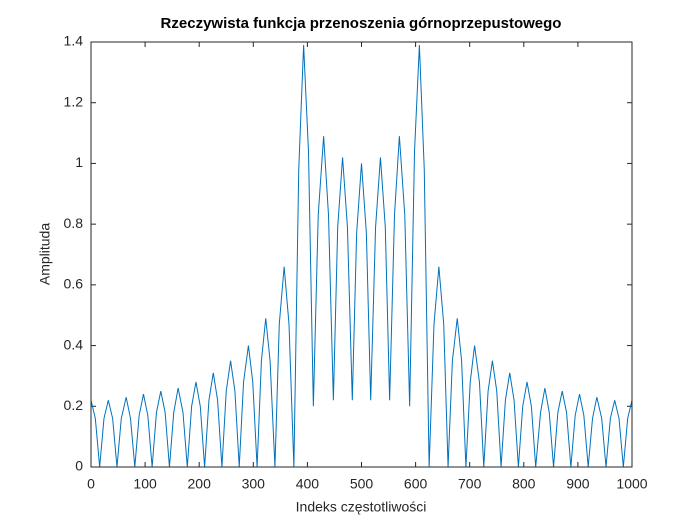  I want to click on x-tick-label: 800, so click(524, 484).